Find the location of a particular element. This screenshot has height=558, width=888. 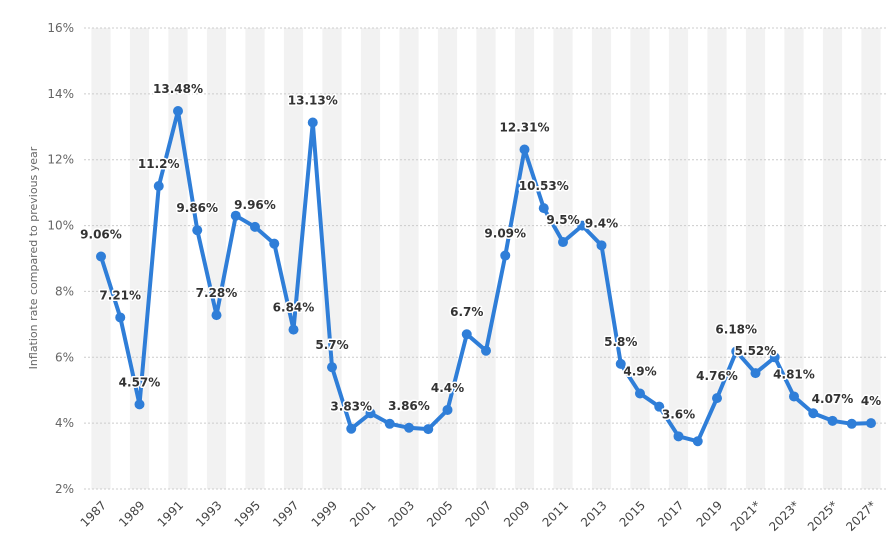

x-tick-label: 2001 is located at coordinates (362, 513).